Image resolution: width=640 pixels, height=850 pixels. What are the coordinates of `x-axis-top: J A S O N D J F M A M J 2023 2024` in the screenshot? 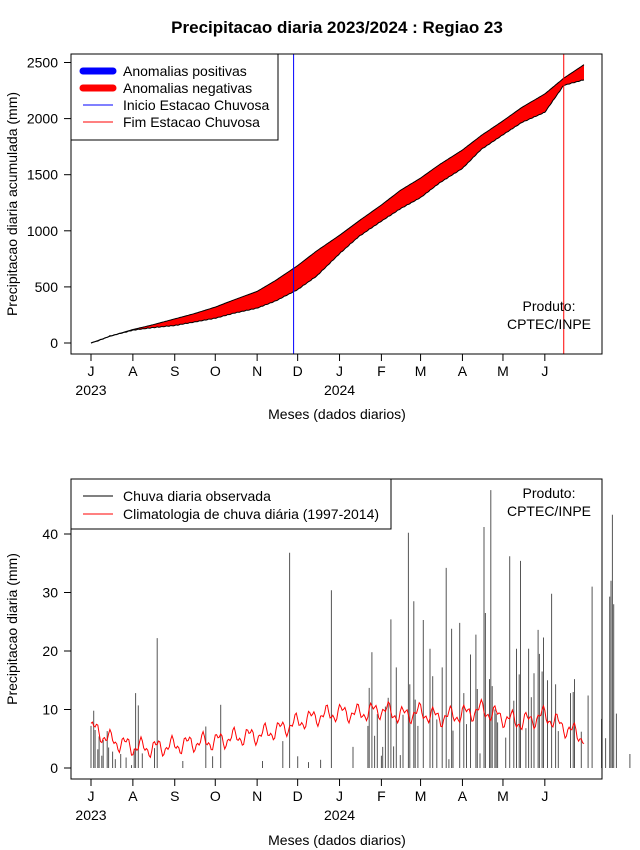 It's located at (311, 375).